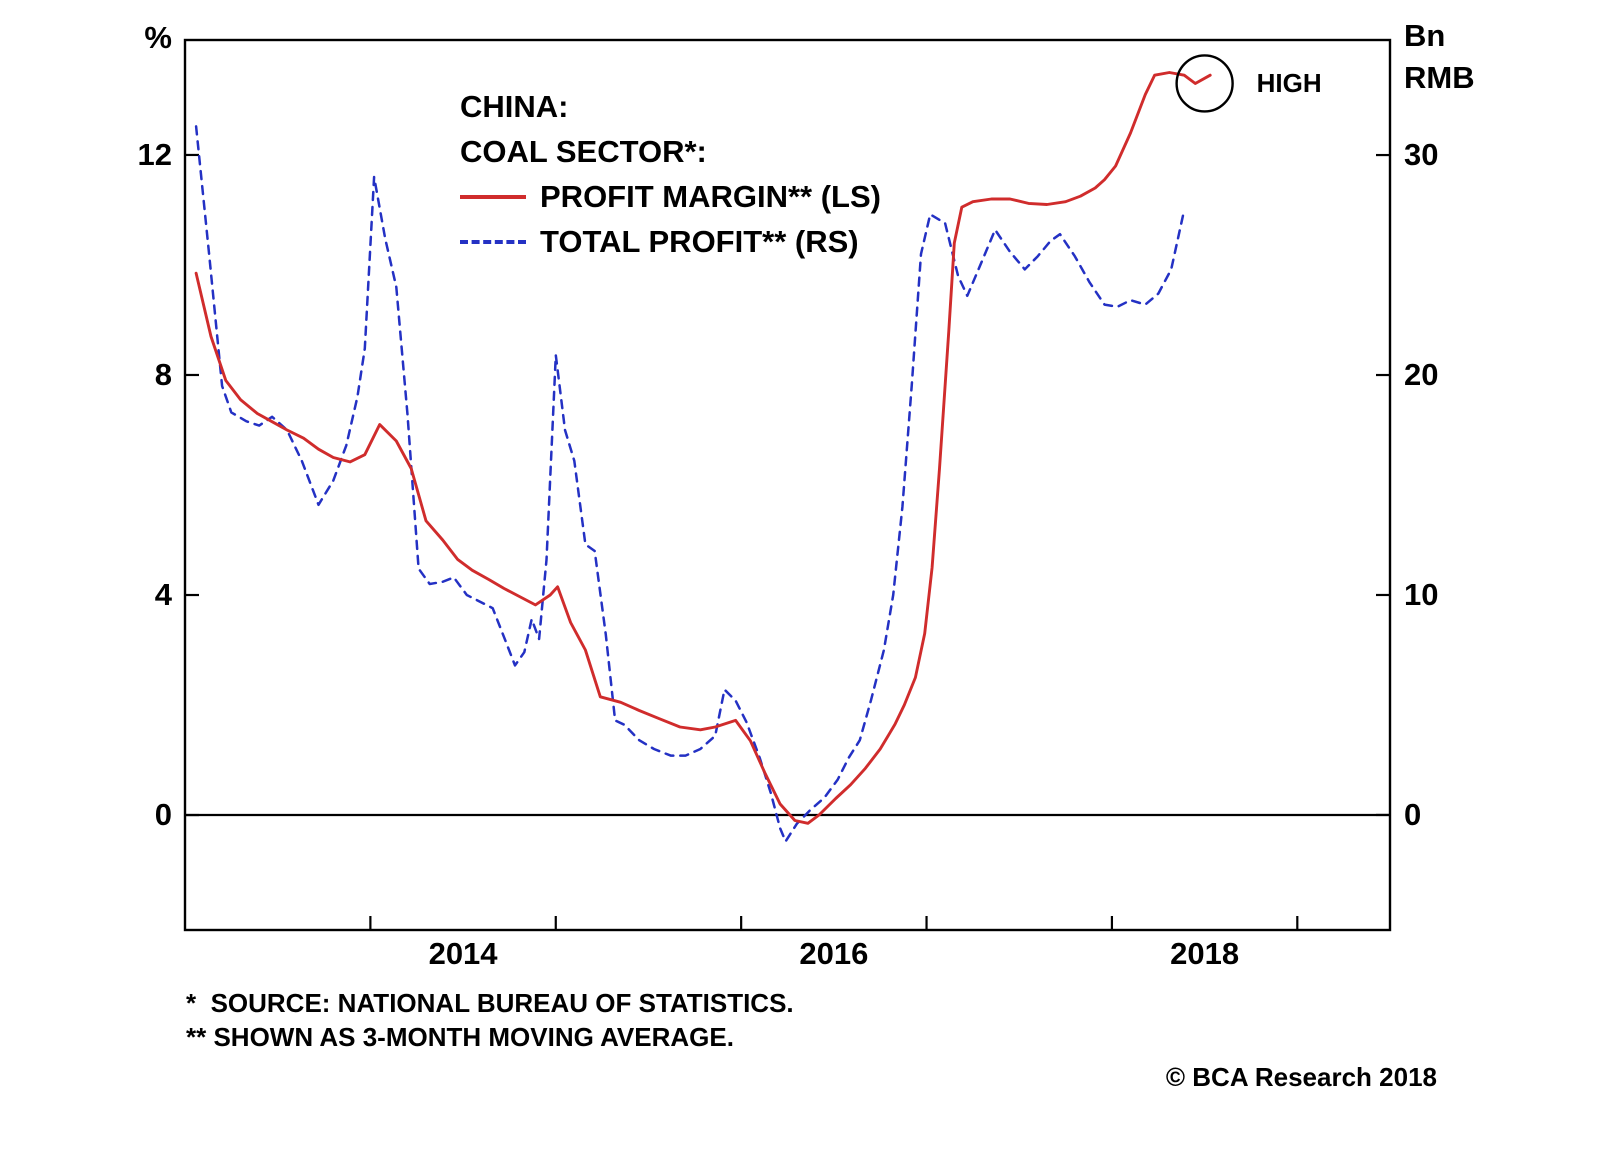 The image size is (1600, 1152). Describe the element at coordinates (670, 106) in the screenshot. I see `legend-title-line1: CHINA:` at that location.